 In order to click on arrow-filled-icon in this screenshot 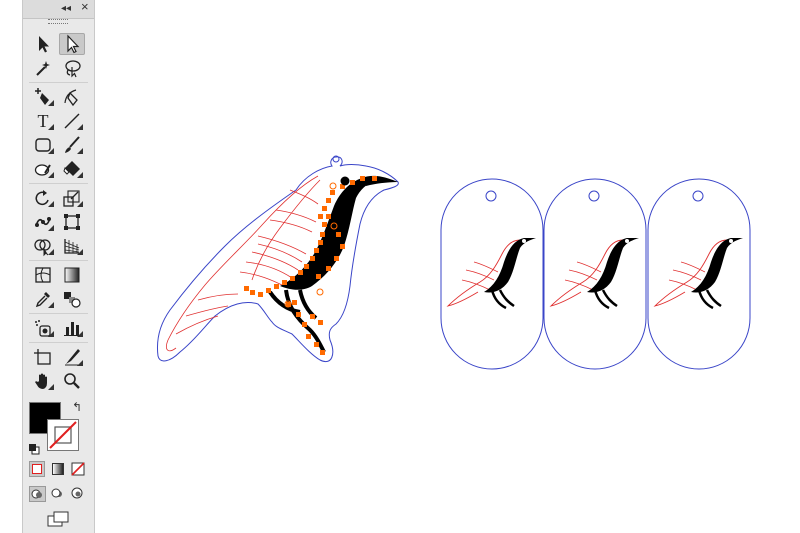, I will do `click(44, 44)`.